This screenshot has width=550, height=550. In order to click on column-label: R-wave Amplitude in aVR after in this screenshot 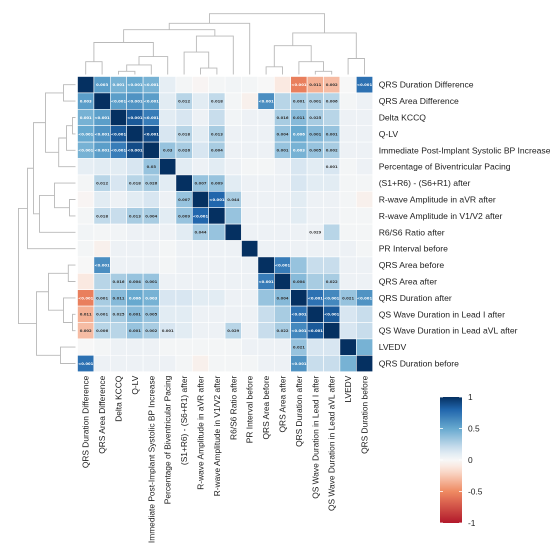, I will do `click(201, 432)`.